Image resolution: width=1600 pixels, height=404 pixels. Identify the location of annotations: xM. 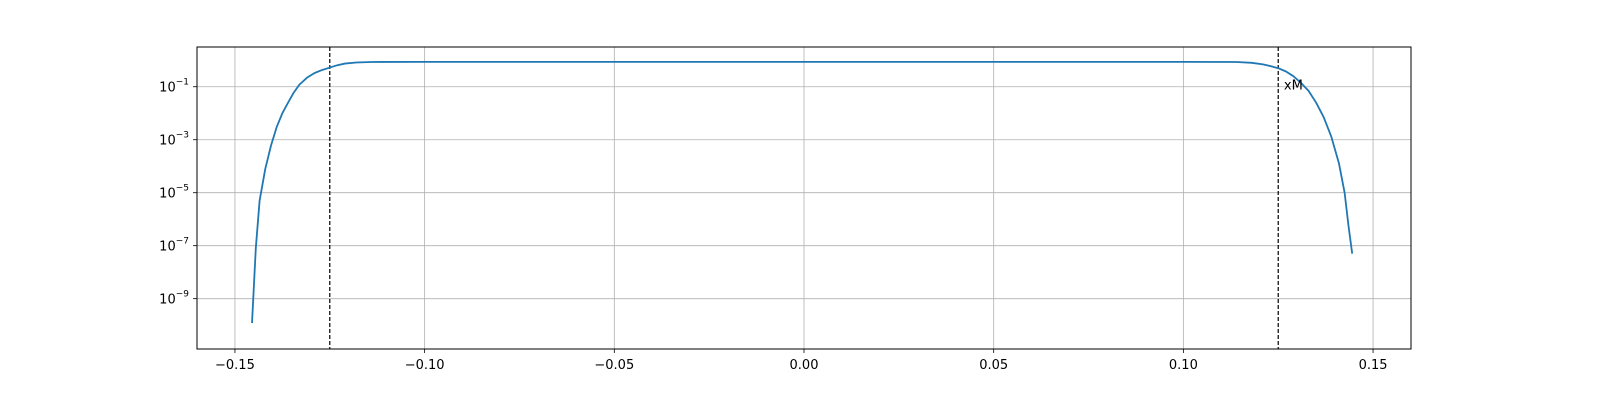
(1293, 86).